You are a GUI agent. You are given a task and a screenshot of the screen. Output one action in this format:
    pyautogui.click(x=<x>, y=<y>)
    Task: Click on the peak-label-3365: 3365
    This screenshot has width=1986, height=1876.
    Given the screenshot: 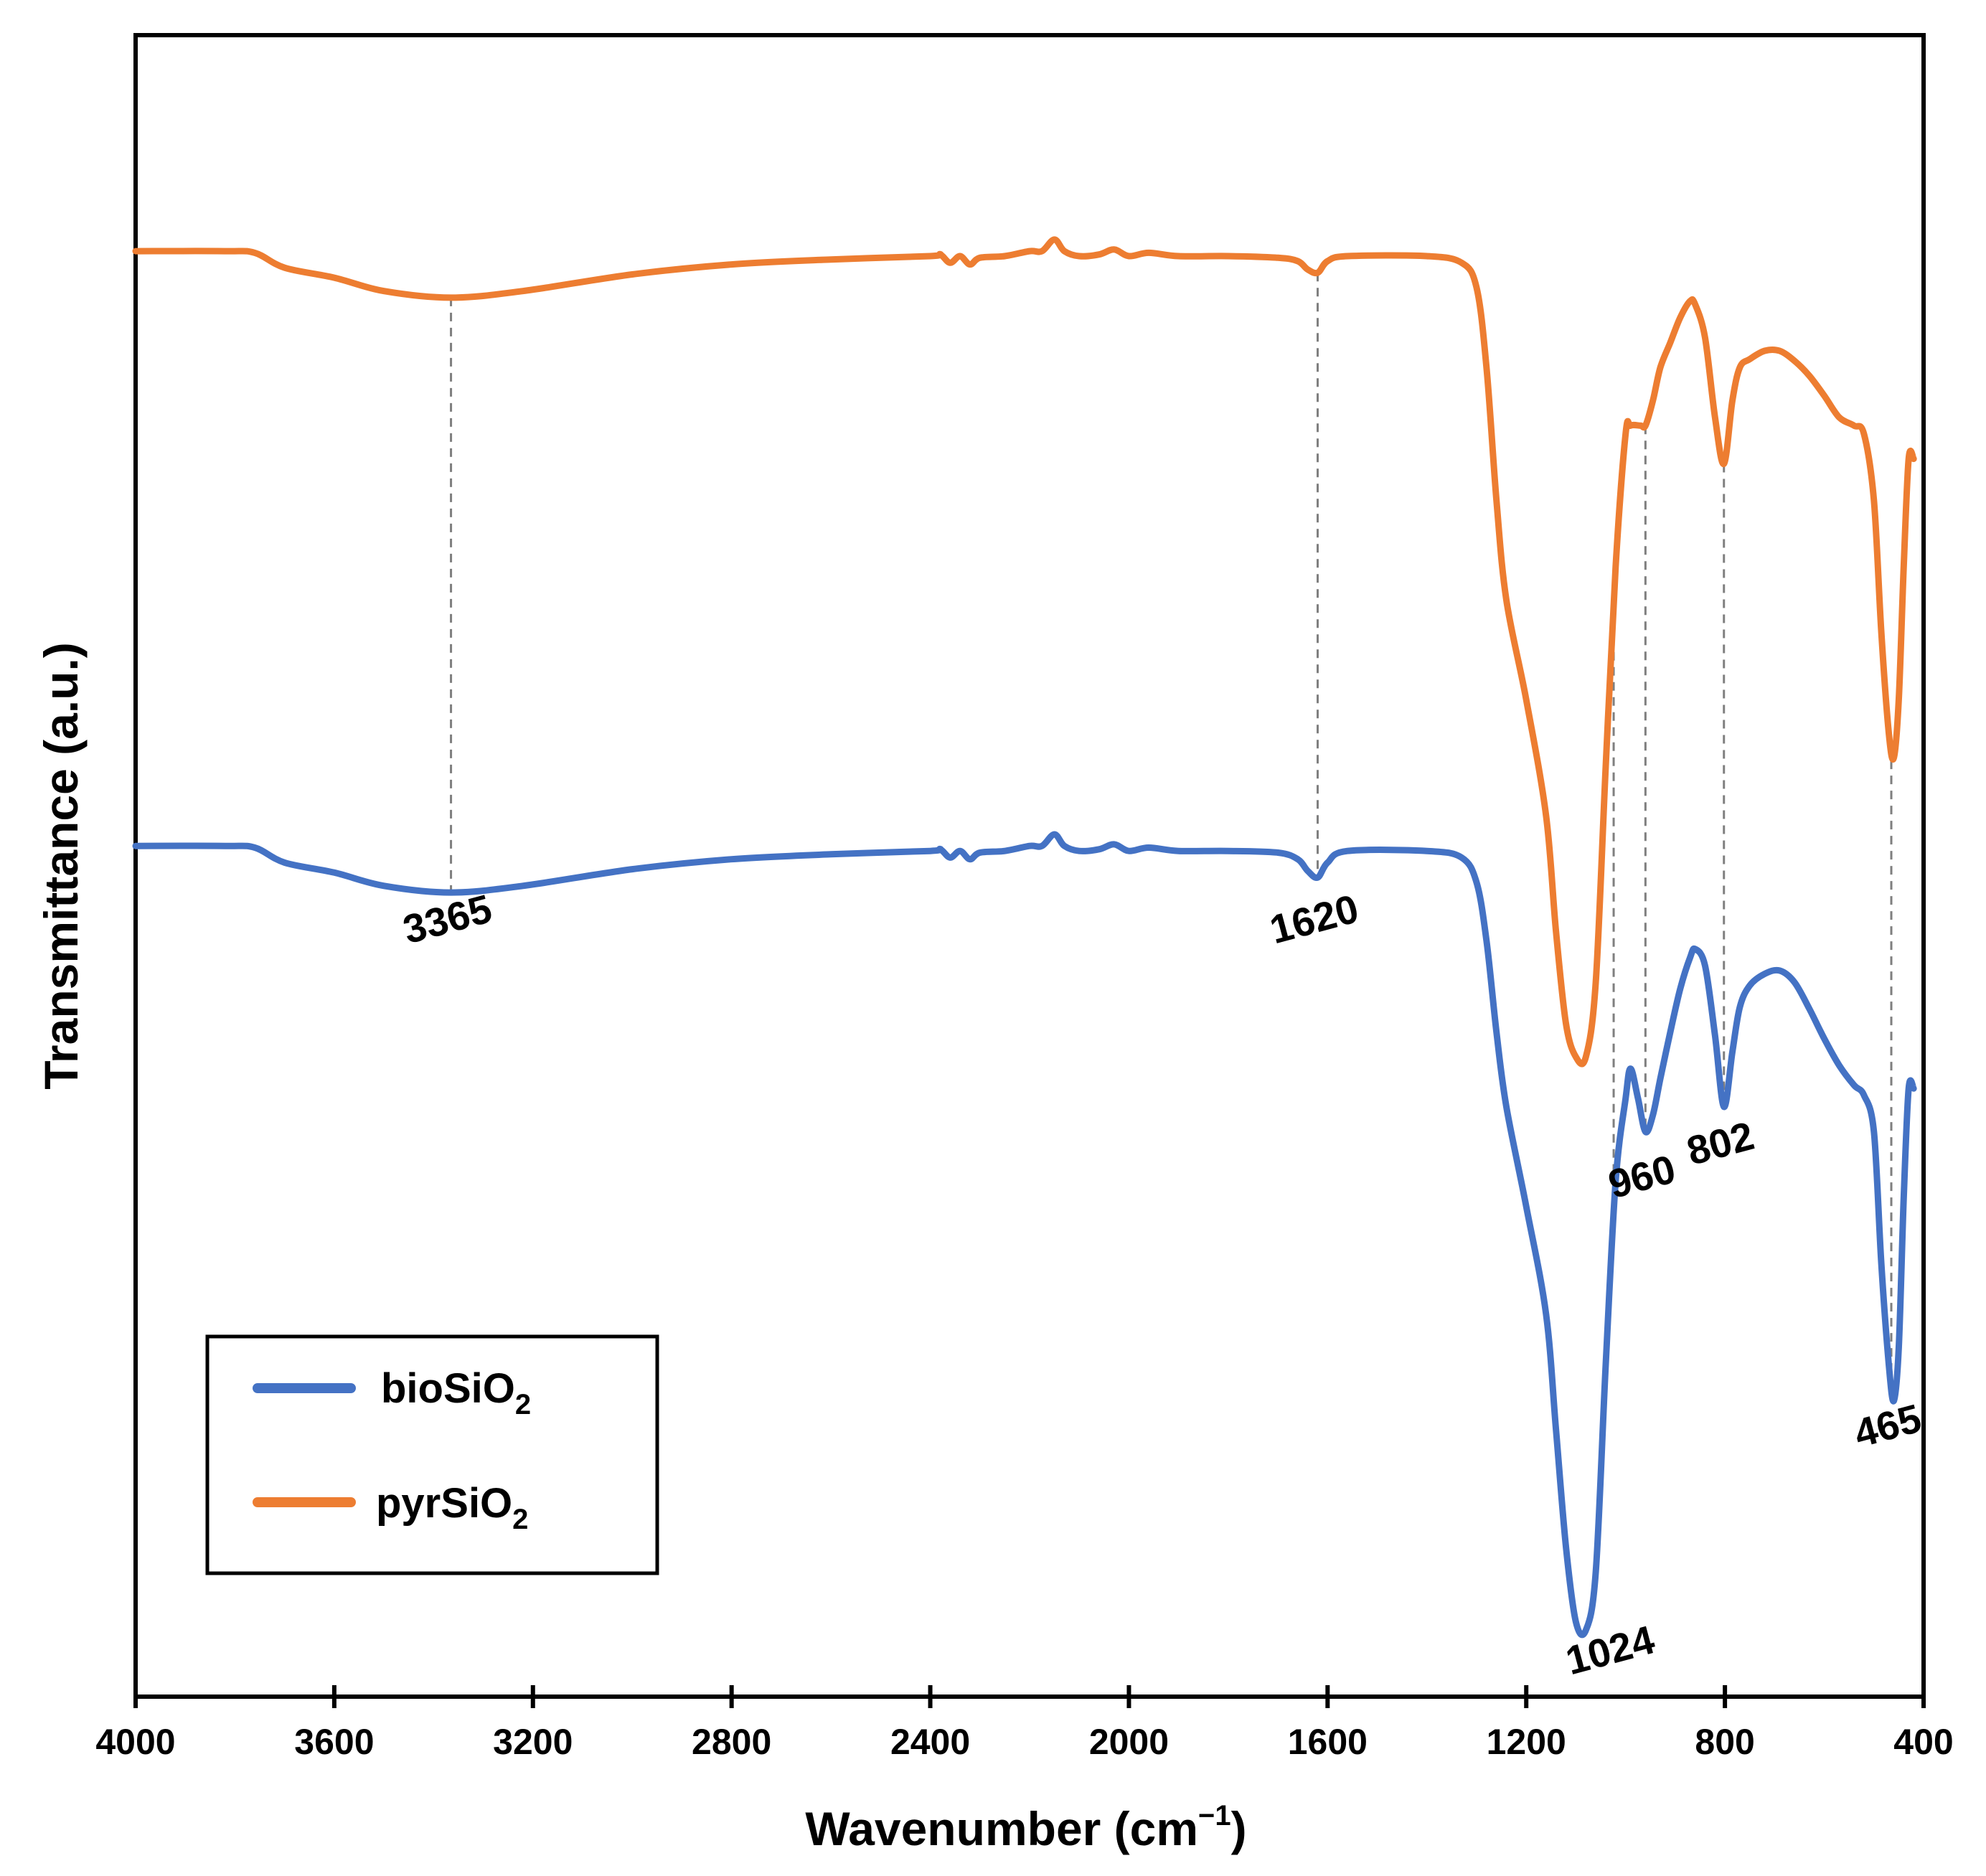 What is the action you would take?
    pyautogui.click(x=447, y=918)
    